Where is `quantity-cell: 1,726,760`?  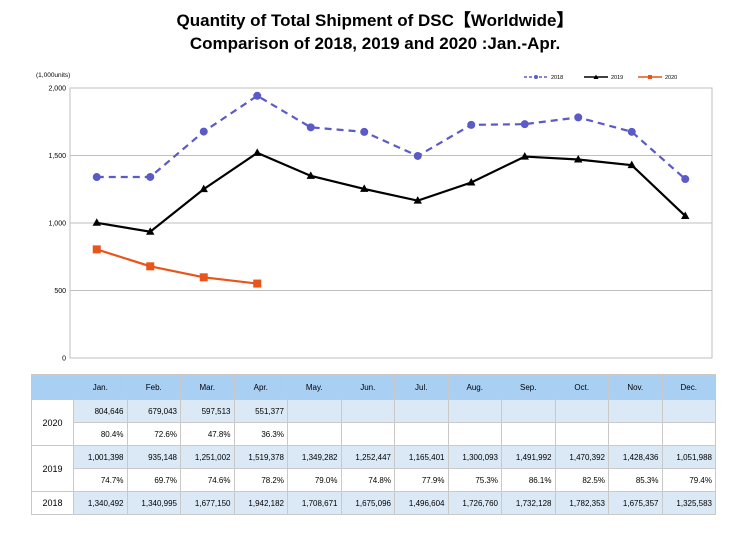
quantity-cell: 1,726,760 is located at coordinates (474, 503).